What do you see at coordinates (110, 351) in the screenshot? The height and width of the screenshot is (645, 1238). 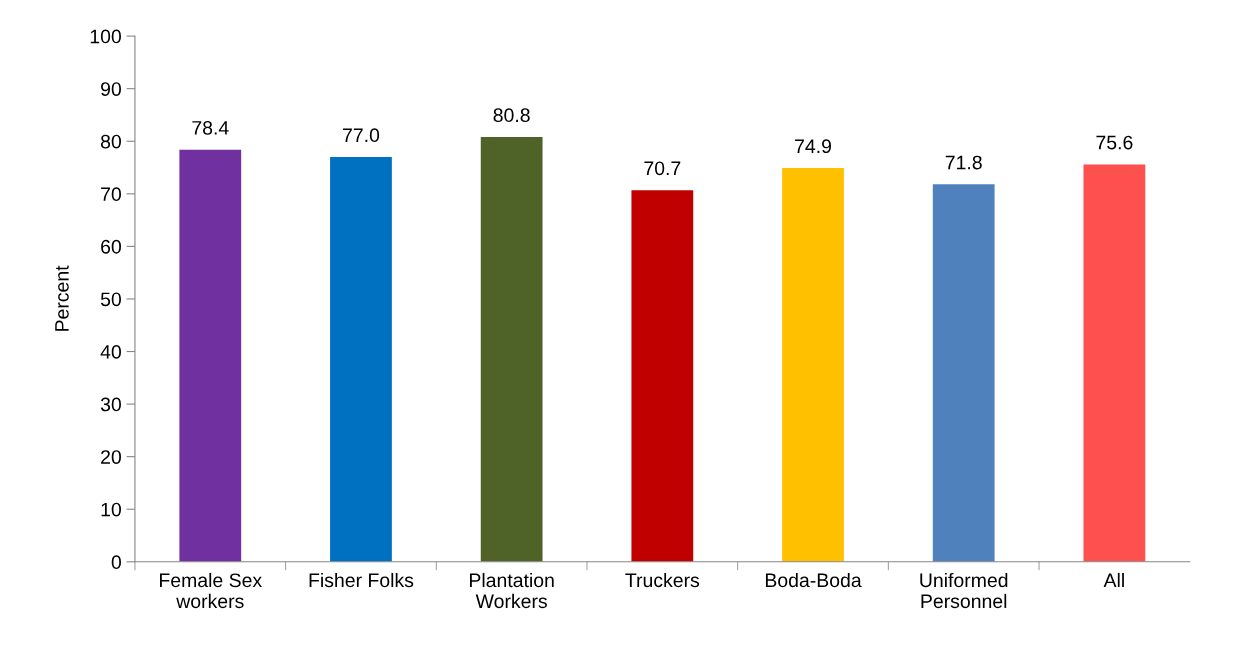 I see `y-tick-label: 40` at bounding box center [110, 351].